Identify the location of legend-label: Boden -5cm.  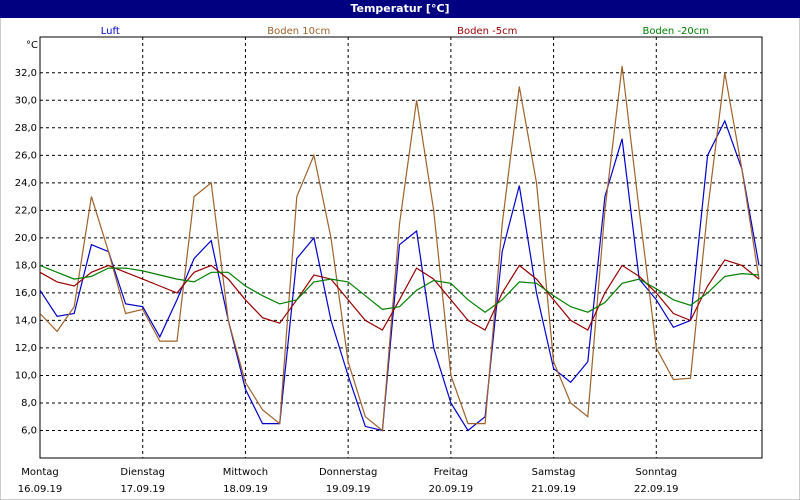
(487, 31).